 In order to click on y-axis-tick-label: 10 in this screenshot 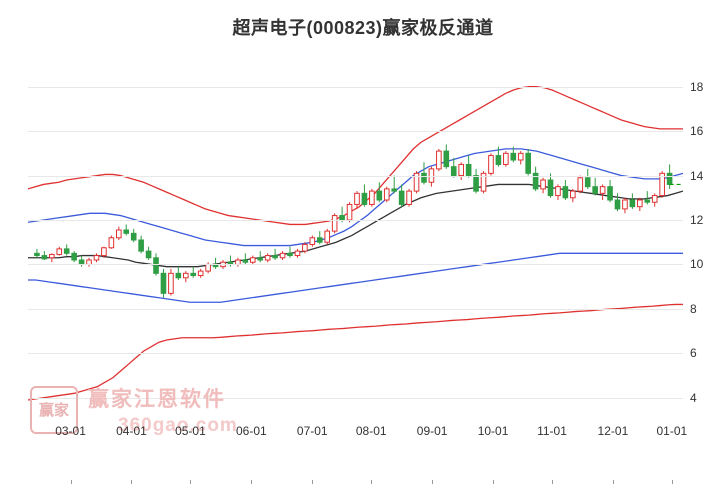, I will do `click(697, 264)`.